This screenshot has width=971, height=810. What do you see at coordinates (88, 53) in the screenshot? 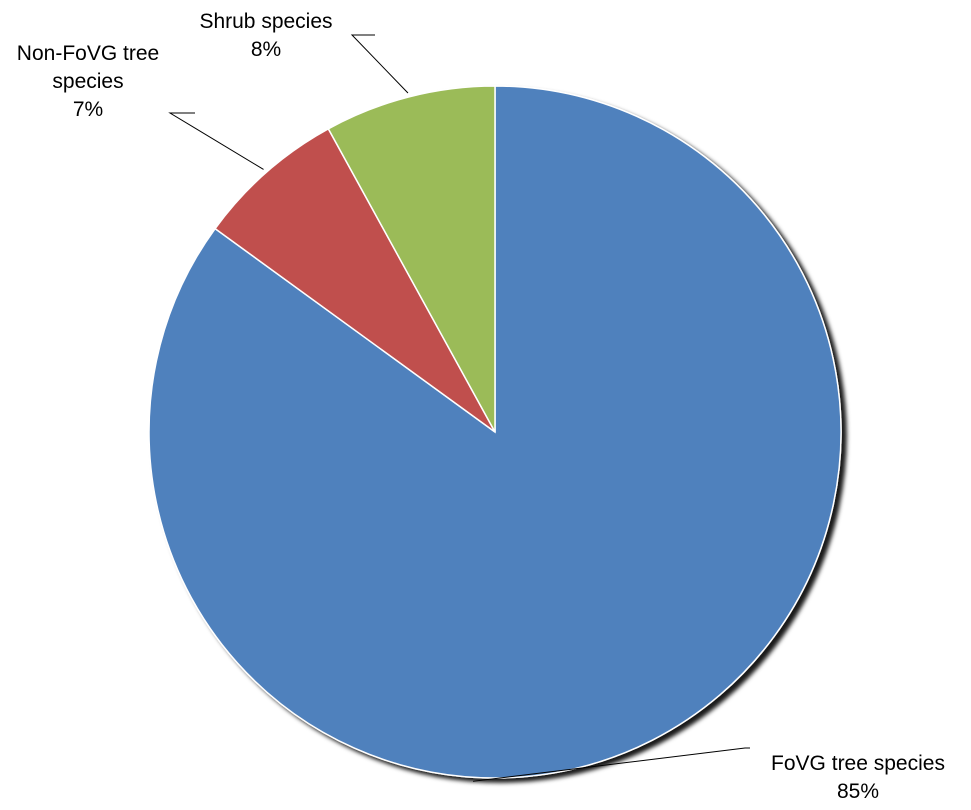
I see `slice-name-label: Non-FoVG tree` at bounding box center [88, 53].